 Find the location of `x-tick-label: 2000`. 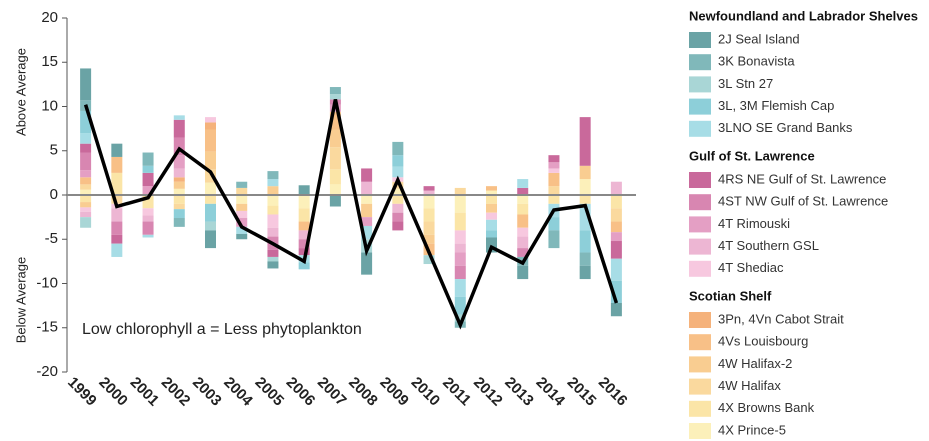

x-tick-label: 2000 is located at coordinates (113, 392).